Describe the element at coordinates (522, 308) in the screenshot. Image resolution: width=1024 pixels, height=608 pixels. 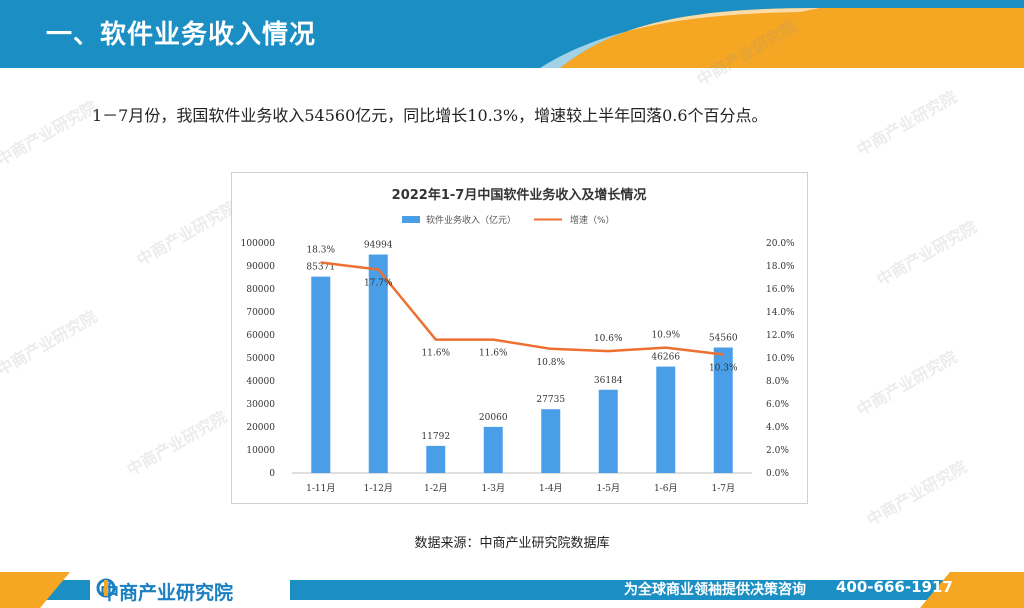
I see `growth-line` at that location.